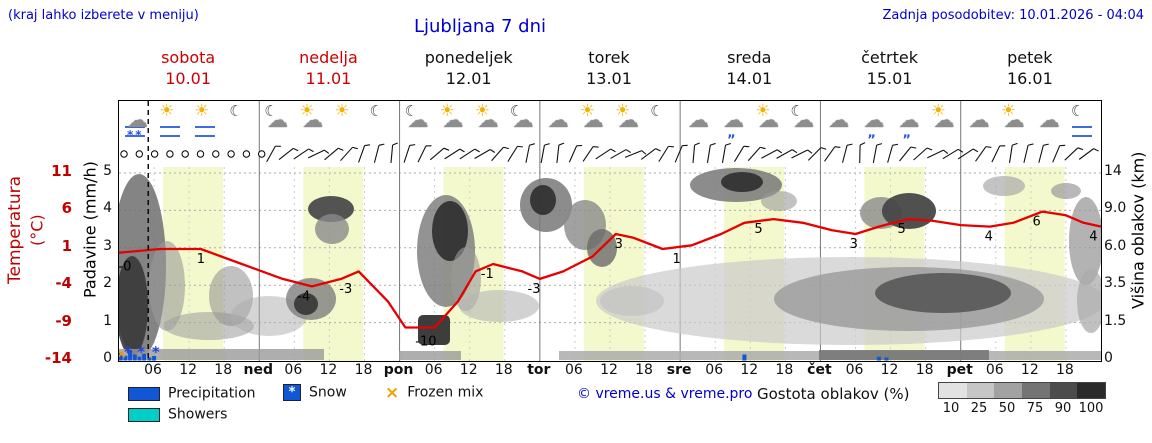  What do you see at coordinates (889, 370) in the screenshot?
I see `time-tick-21: 12` at bounding box center [889, 370].